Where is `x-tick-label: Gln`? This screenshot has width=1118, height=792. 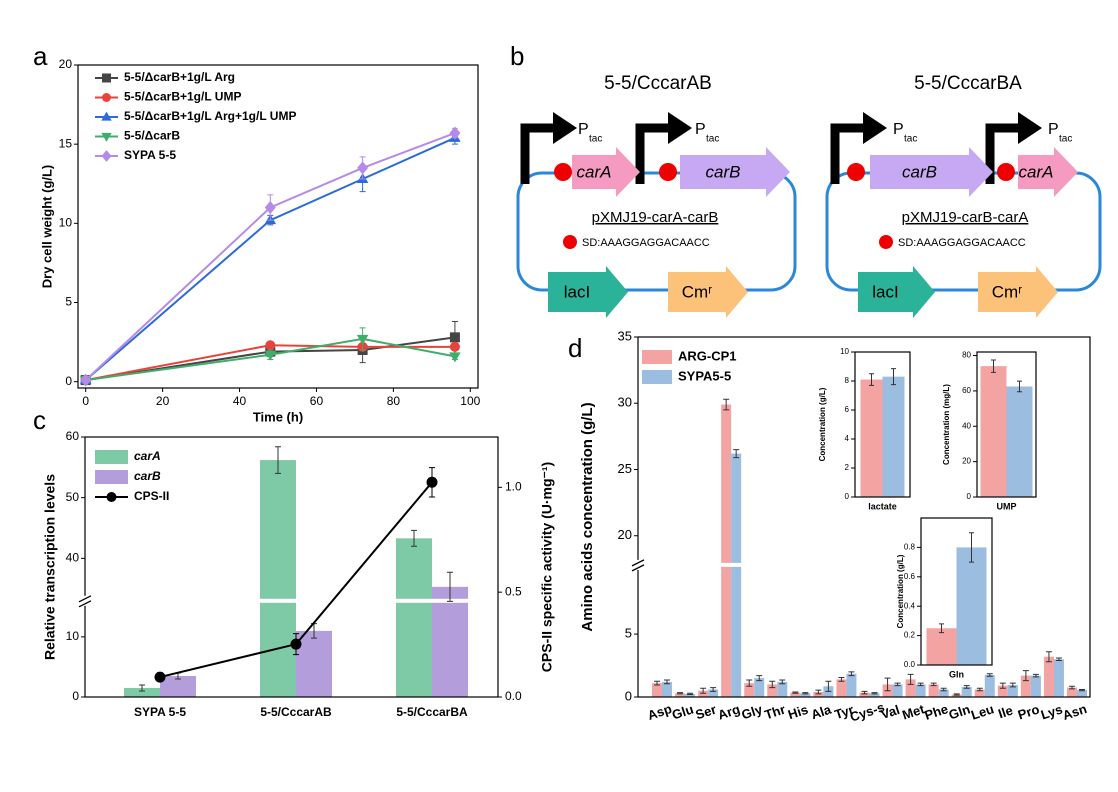
x-tick-label: Gln is located at coordinates (959, 711).